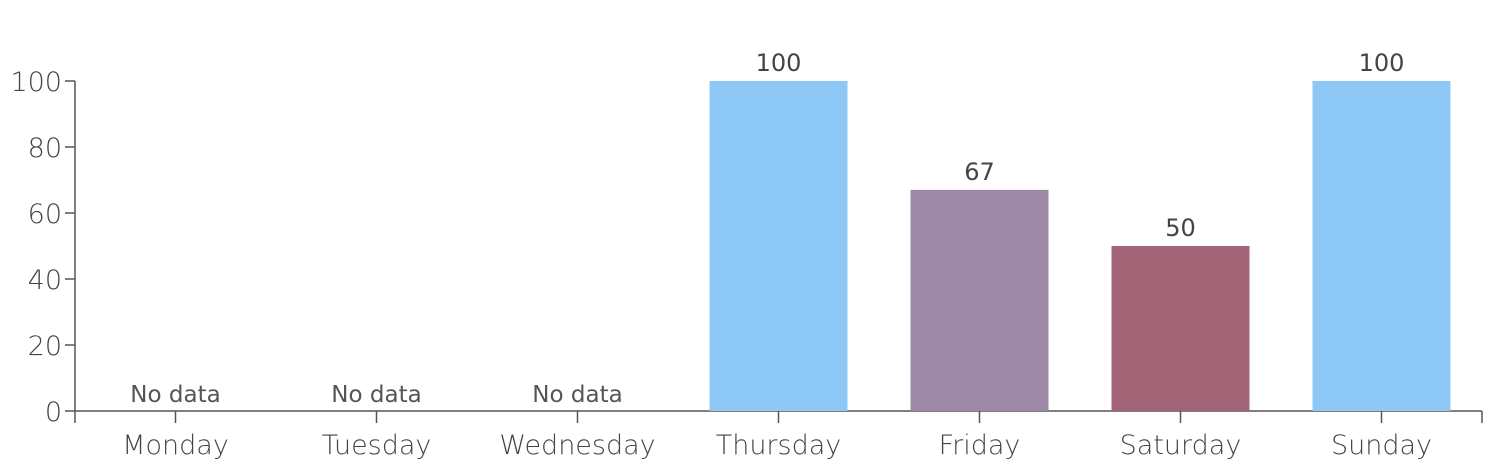  I want to click on x-tick-label: Wednesday, so click(577, 445).